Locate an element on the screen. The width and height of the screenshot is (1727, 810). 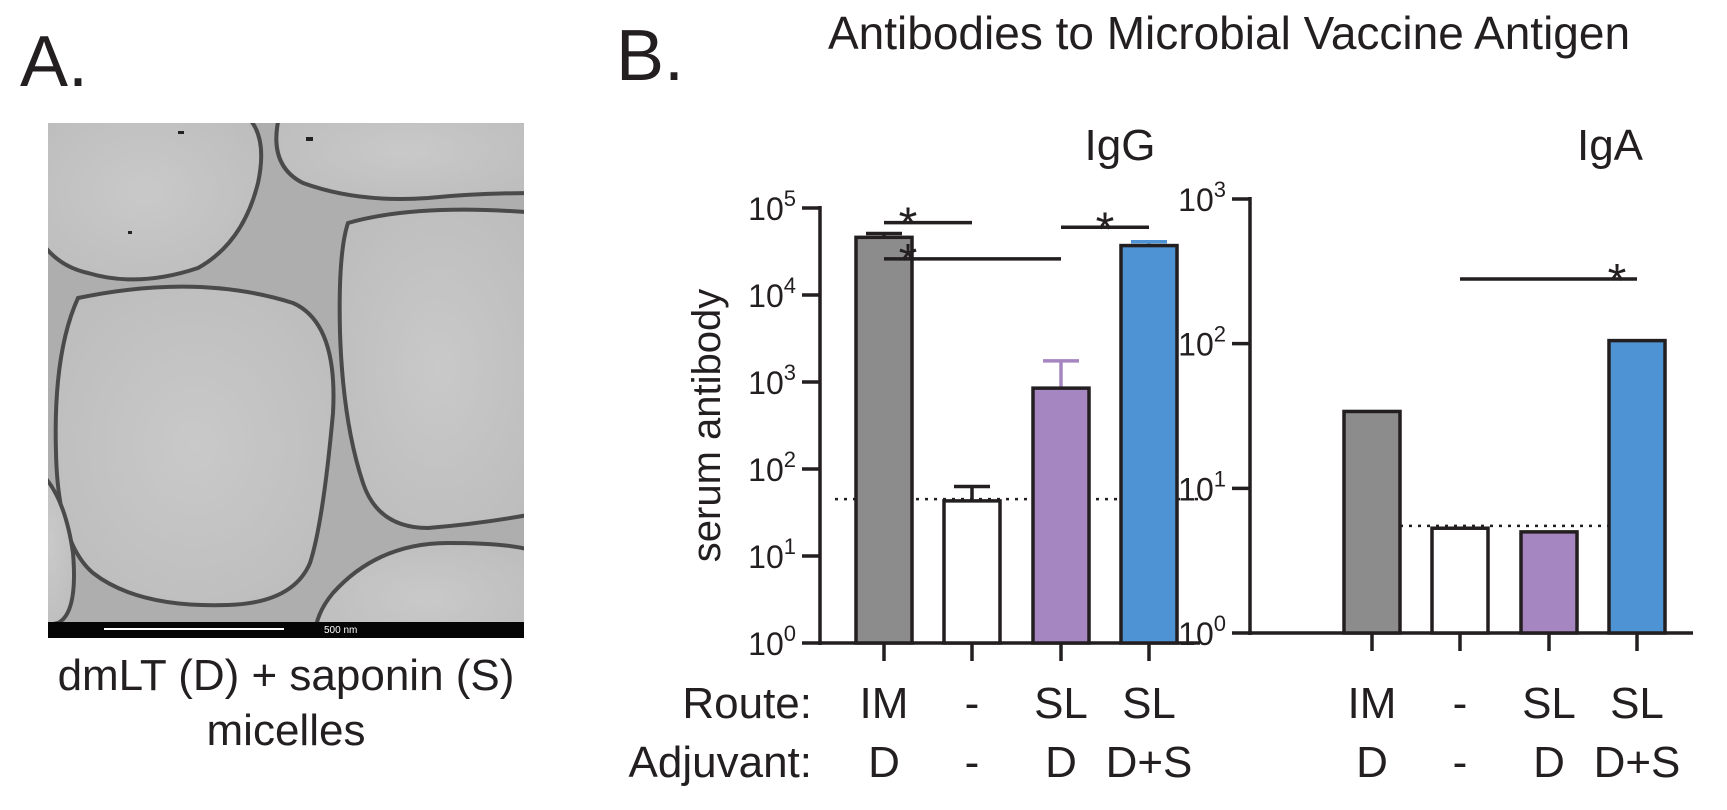
iga-chart-title: IgA is located at coordinates (1610, 145).